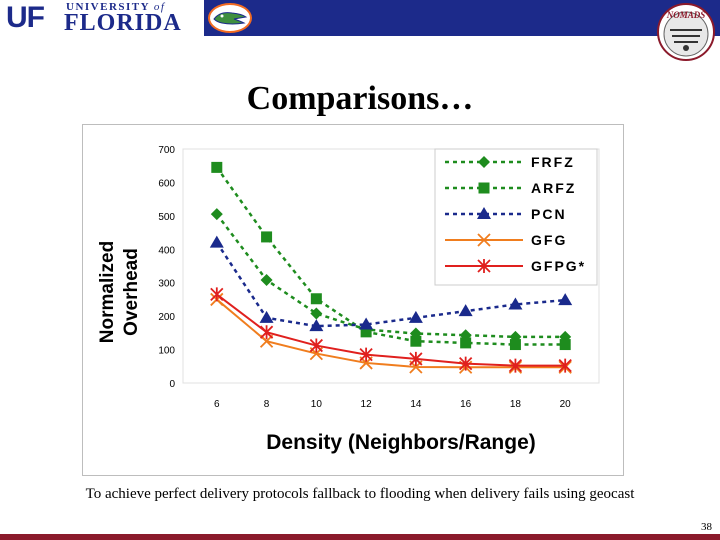 Image resolution: width=720 pixels, height=540 pixels. What do you see at coordinates (416, 404) in the screenshot?
I see `x-tick-label: 14` at bounding box center [416, 404].